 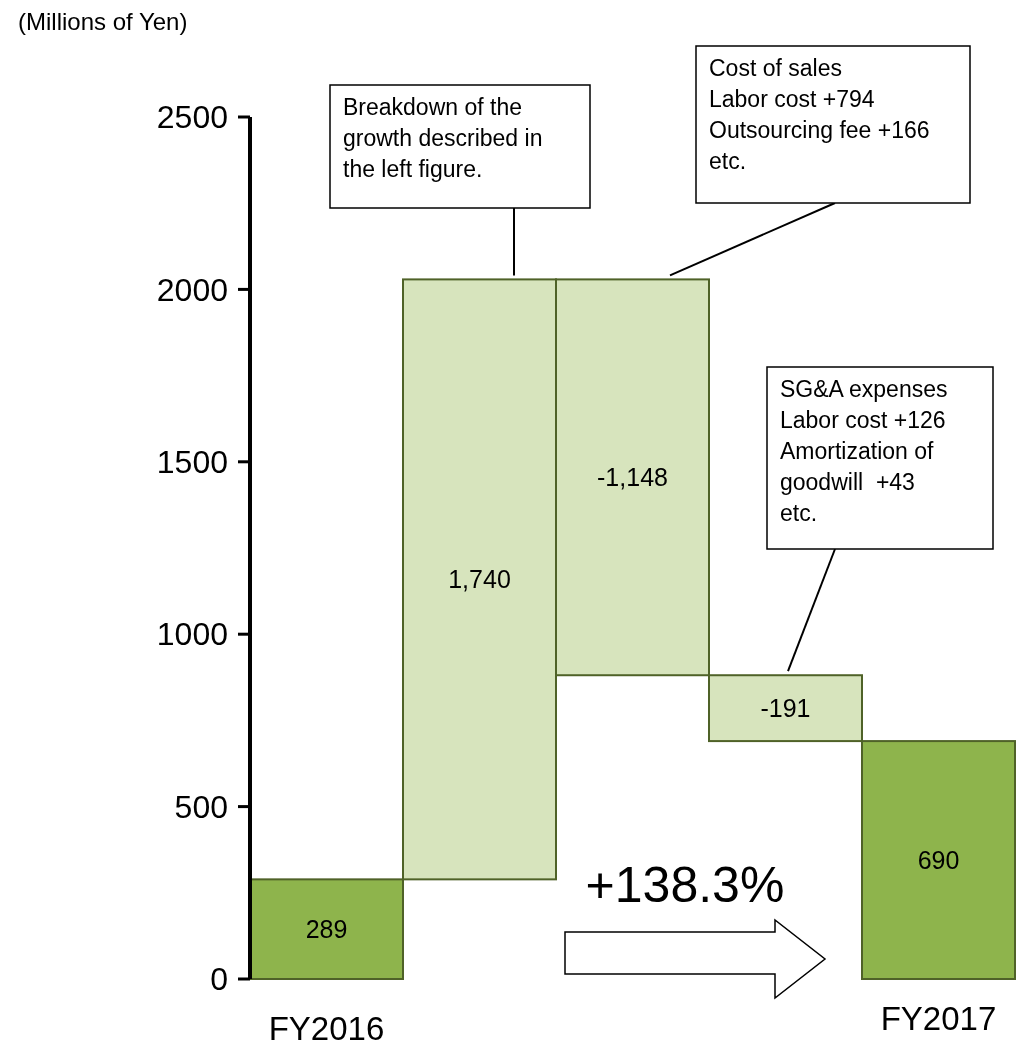 What do you see at coordinates (443, 138) in the screenshot?
I see `annotation: Breakdown of the growth described in the left figure.` at bounding box center [443, 138].